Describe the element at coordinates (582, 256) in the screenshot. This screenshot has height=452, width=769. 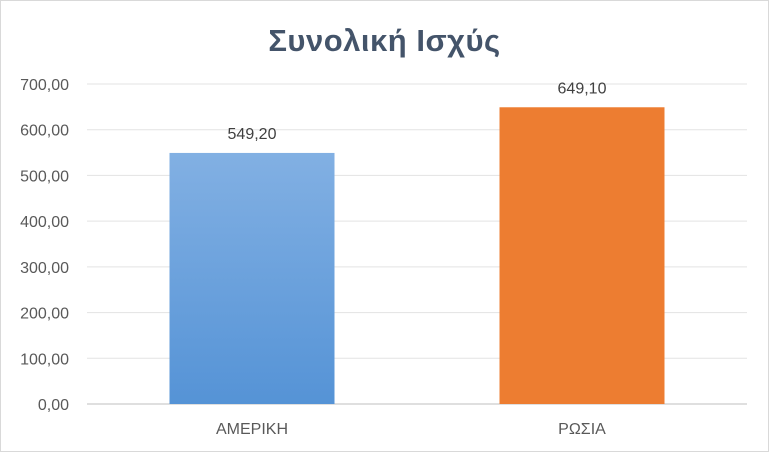
I see `bar-ρωσια` at that location.